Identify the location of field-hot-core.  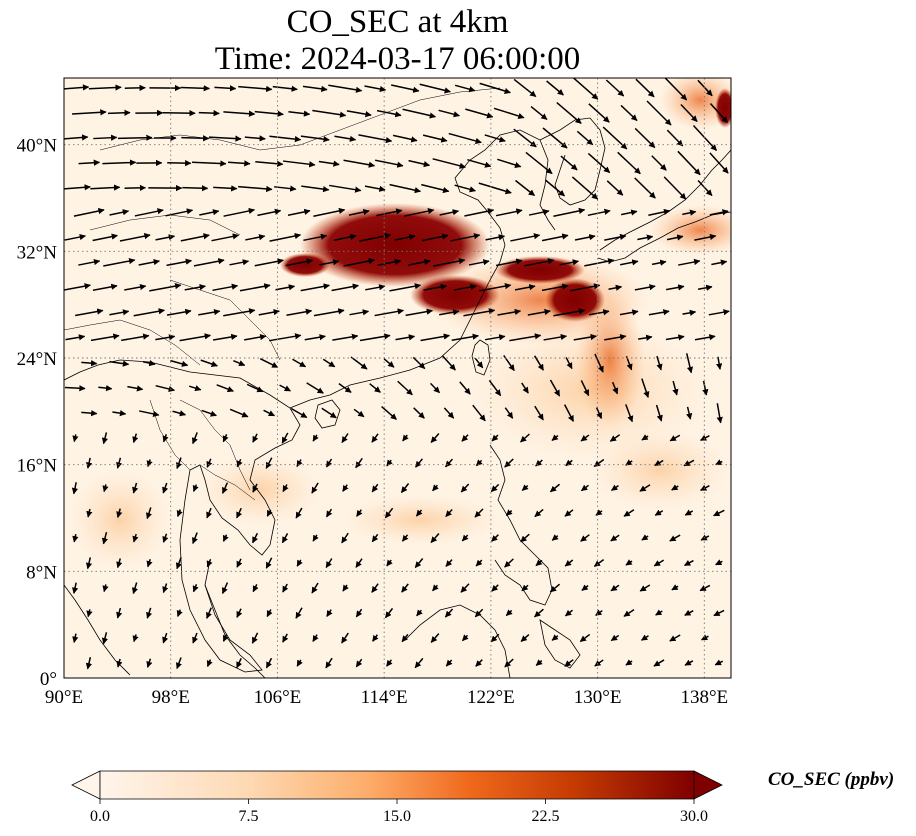
(395, 245).